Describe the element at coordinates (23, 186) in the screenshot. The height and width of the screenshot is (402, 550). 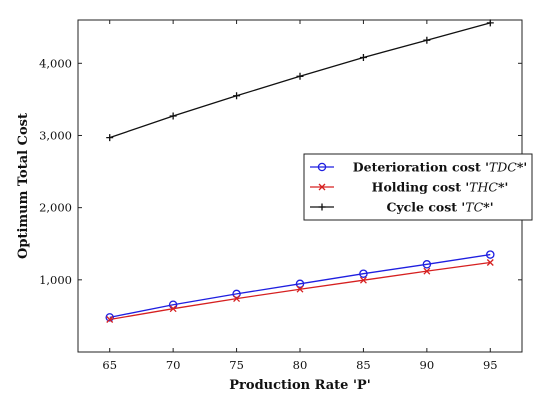
I see `y-axis-label: Optimum Total Cost` at that location.